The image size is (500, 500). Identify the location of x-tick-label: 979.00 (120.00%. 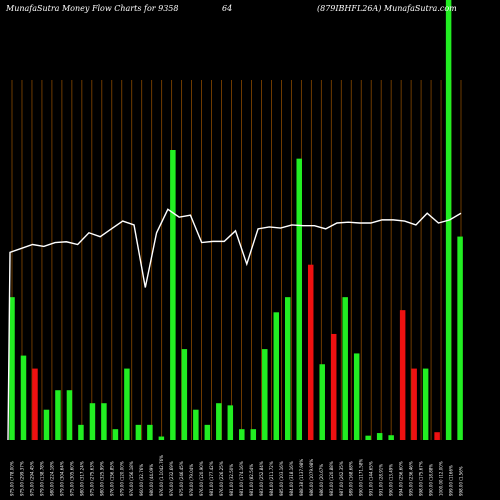
(121, 478).